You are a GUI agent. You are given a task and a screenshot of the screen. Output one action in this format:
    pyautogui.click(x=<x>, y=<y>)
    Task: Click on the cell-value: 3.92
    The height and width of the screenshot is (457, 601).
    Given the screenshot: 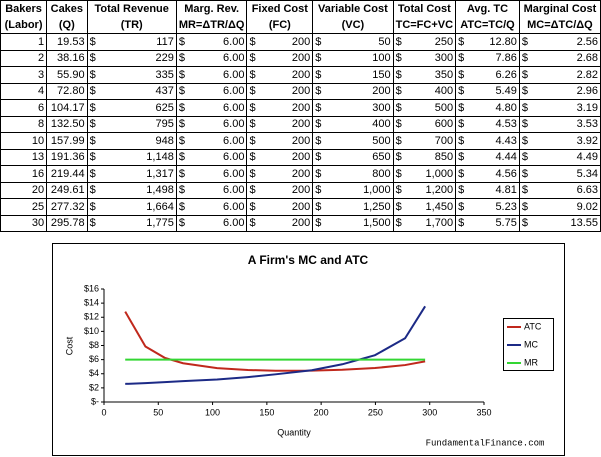 What is the action you would take?
    pyautogui.click(x=587, y=140)
    